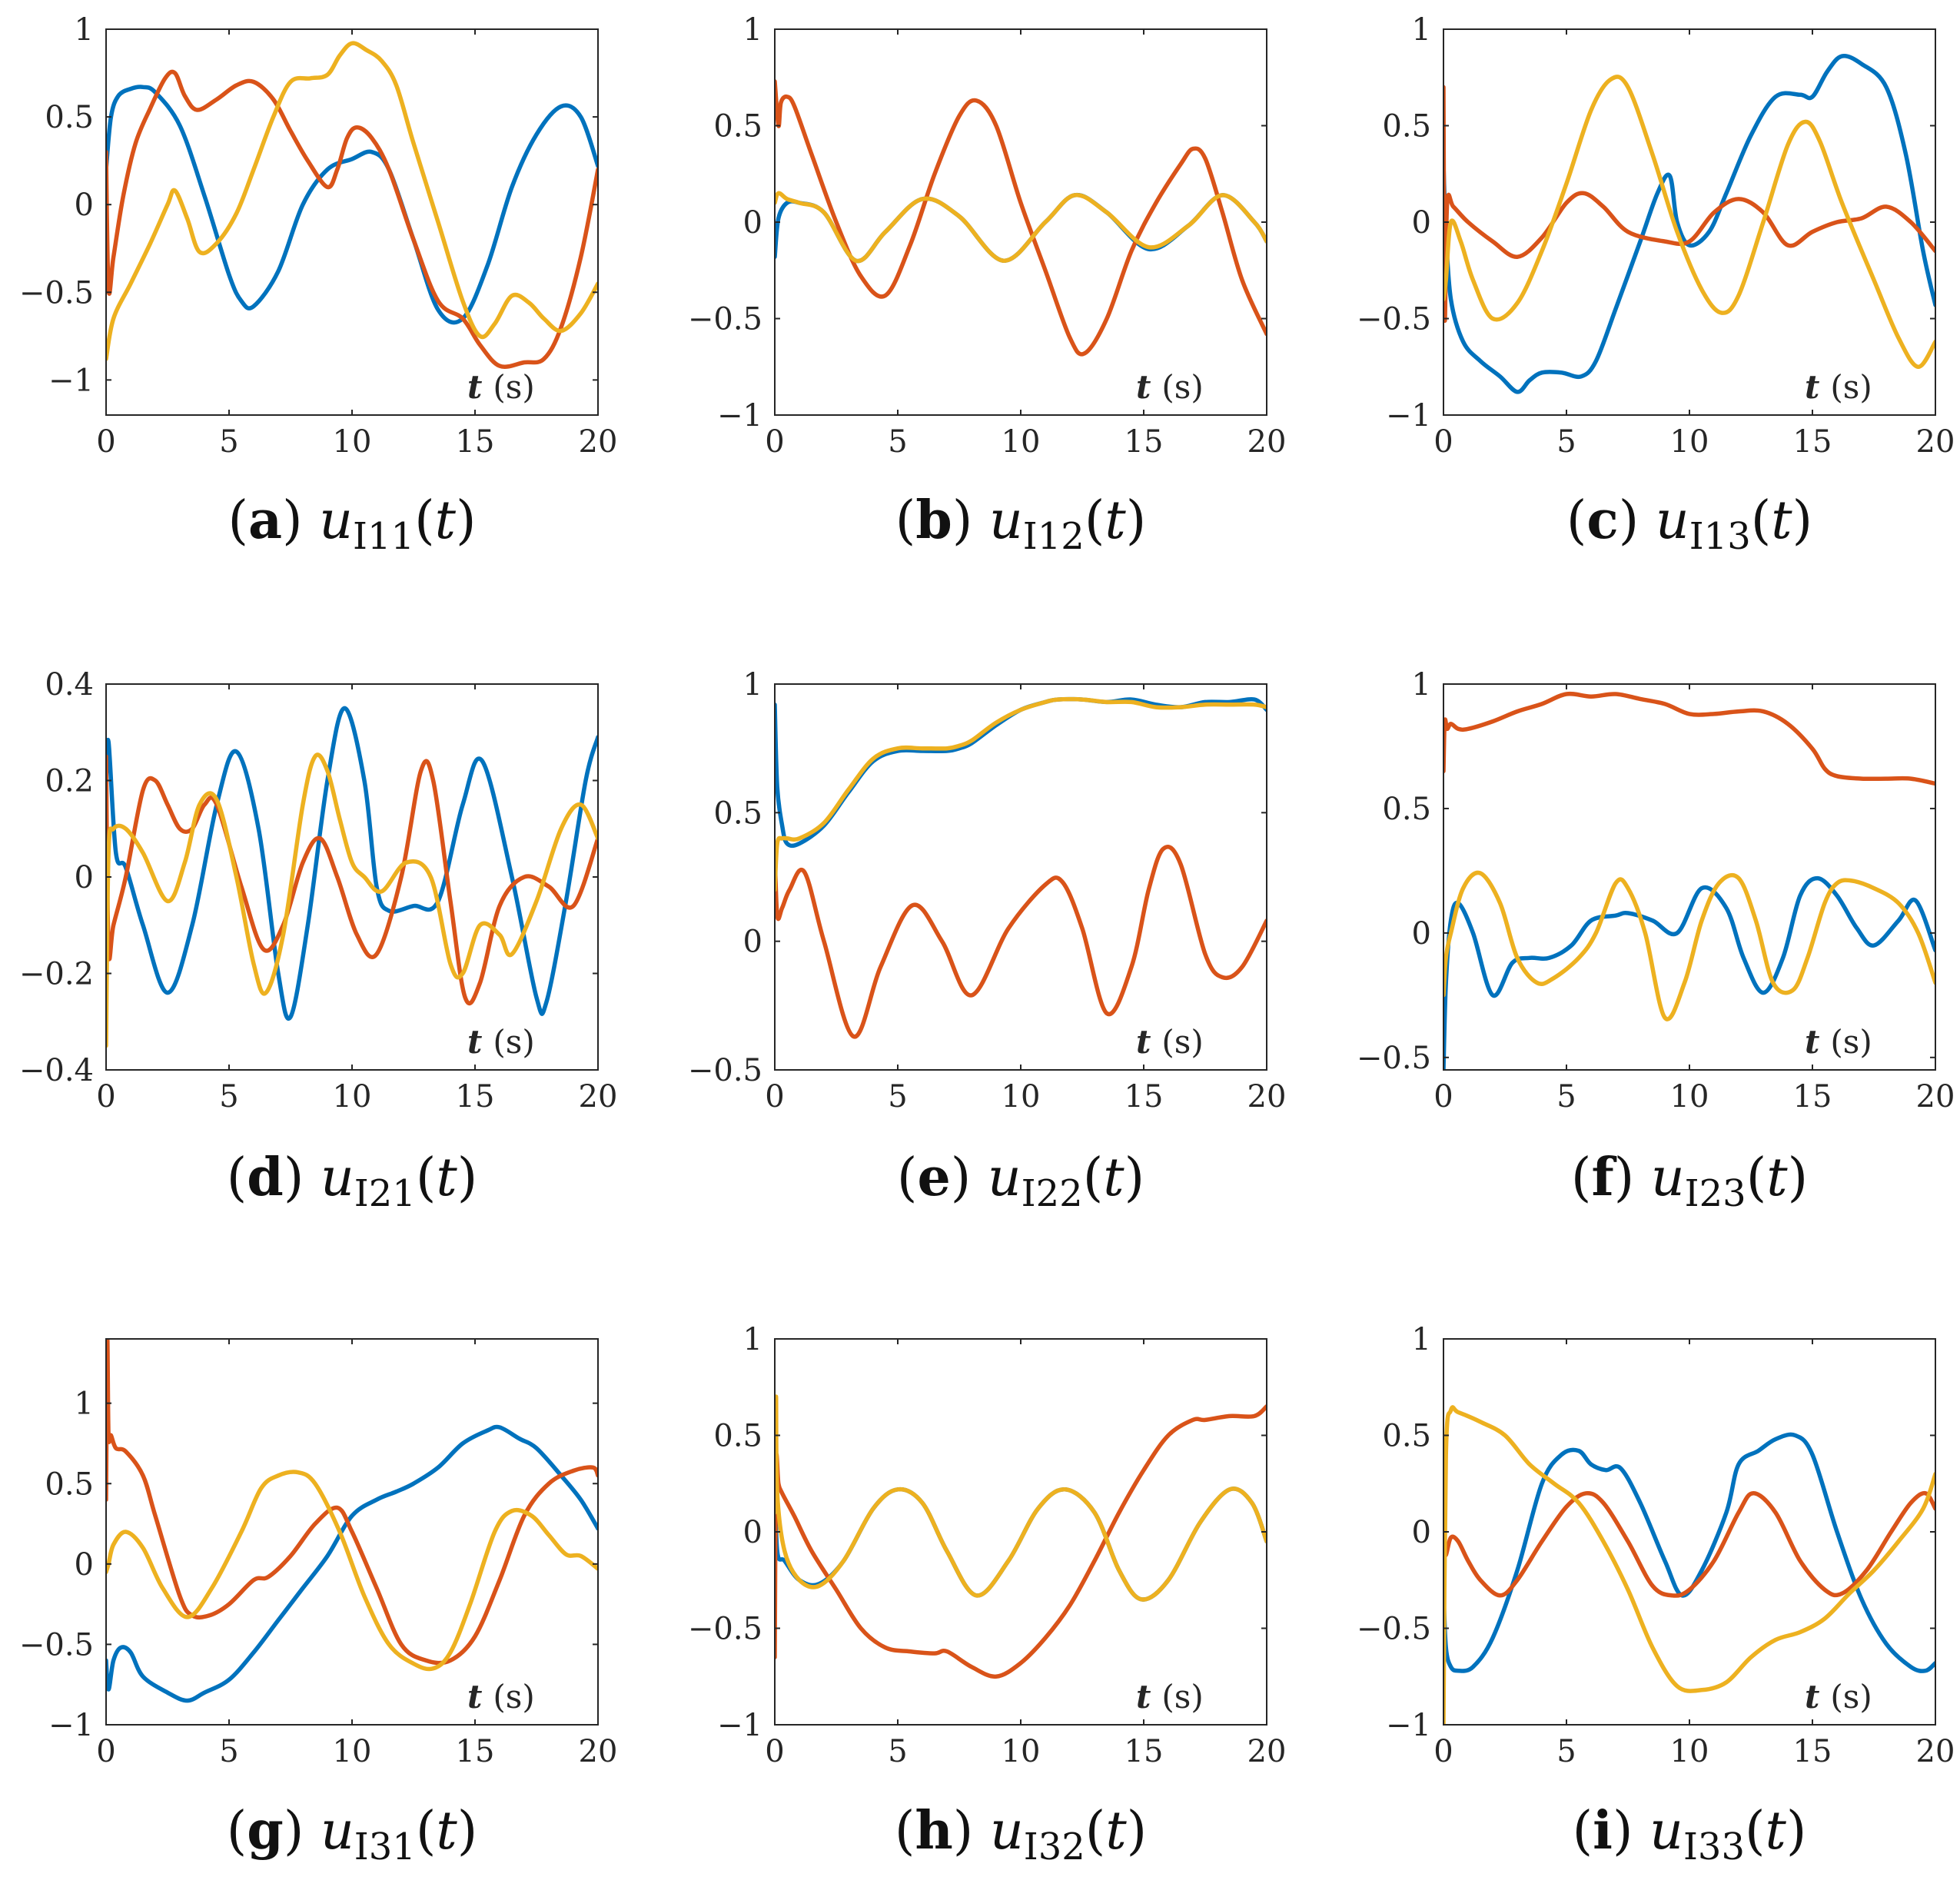  Describe the element at coordinates (1714, 1846) in the screenshot. I see `caption-subscript: I33` at that location.